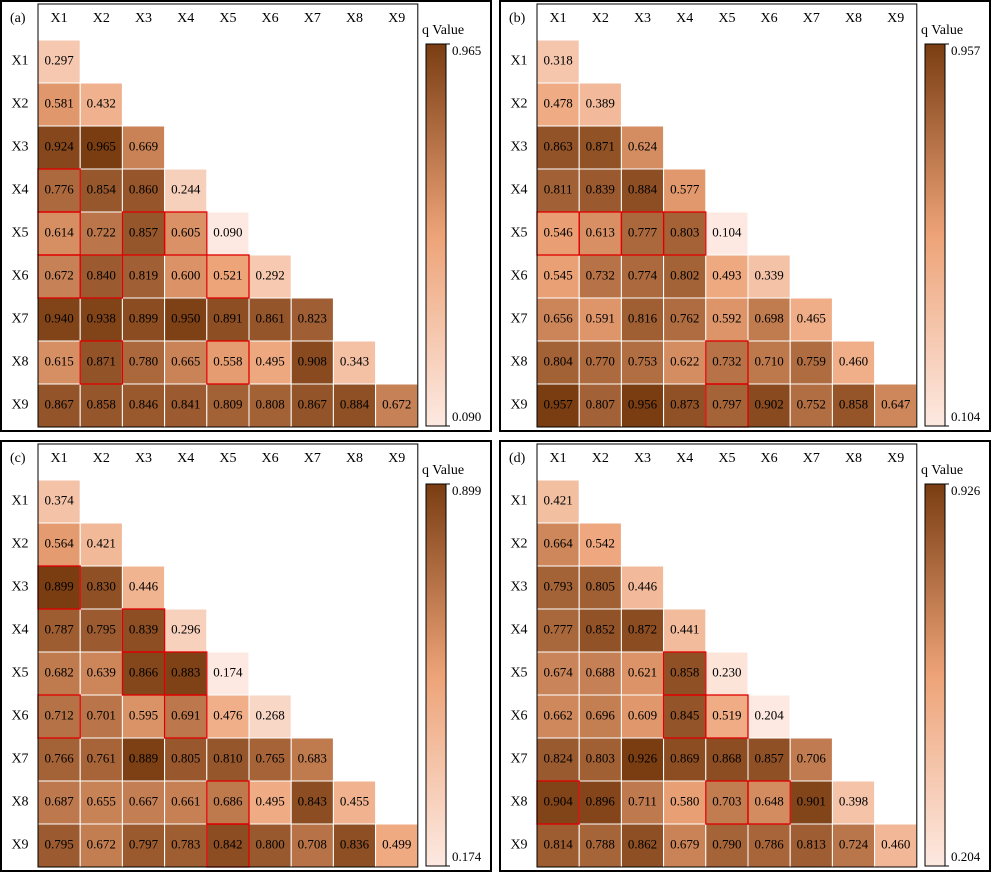  I want to click on x-tick-label: X9, so click(895, 18).